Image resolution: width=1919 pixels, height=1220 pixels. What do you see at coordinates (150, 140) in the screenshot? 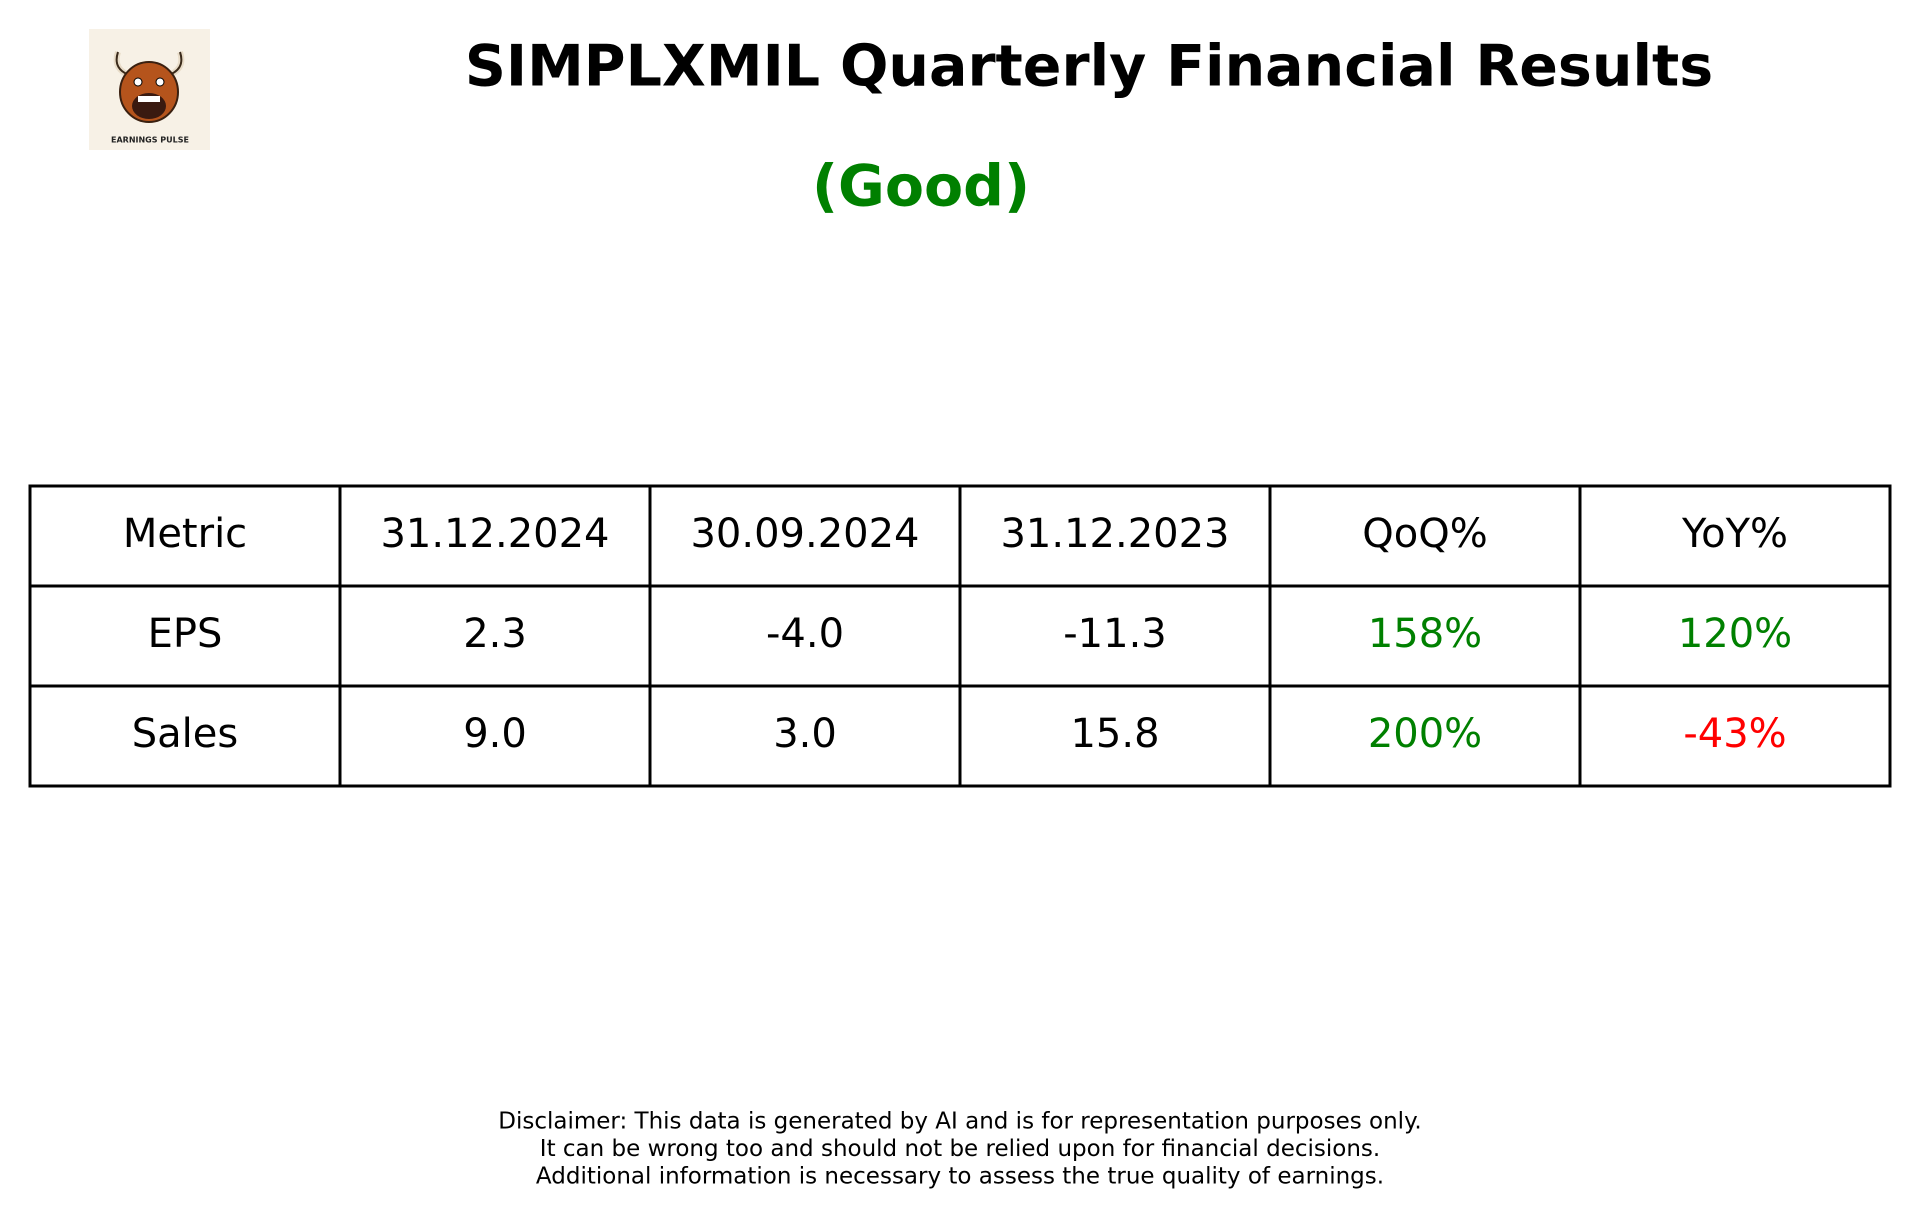
I see `logo-label: EARNINGS PULSE` at bounding box center [150, 140].